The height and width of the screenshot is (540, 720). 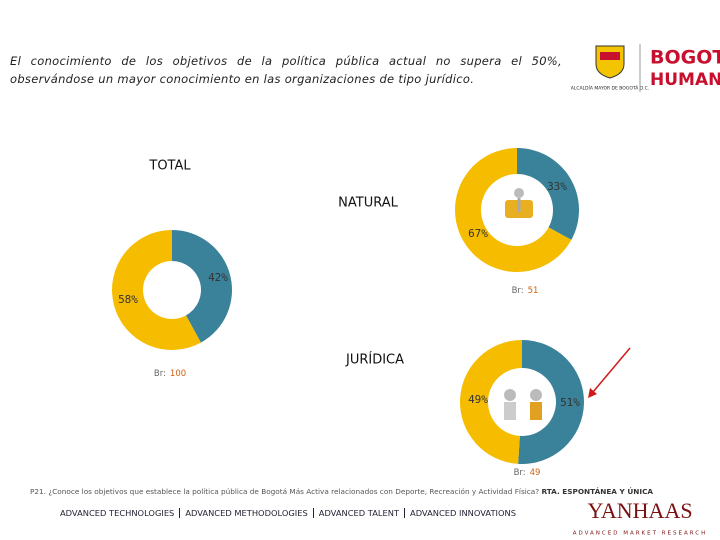 I want to click on alcaldia-logo: ALCALDÍA MAYOR DE BOGOTÁ D.C., so click(x=610, y=68).